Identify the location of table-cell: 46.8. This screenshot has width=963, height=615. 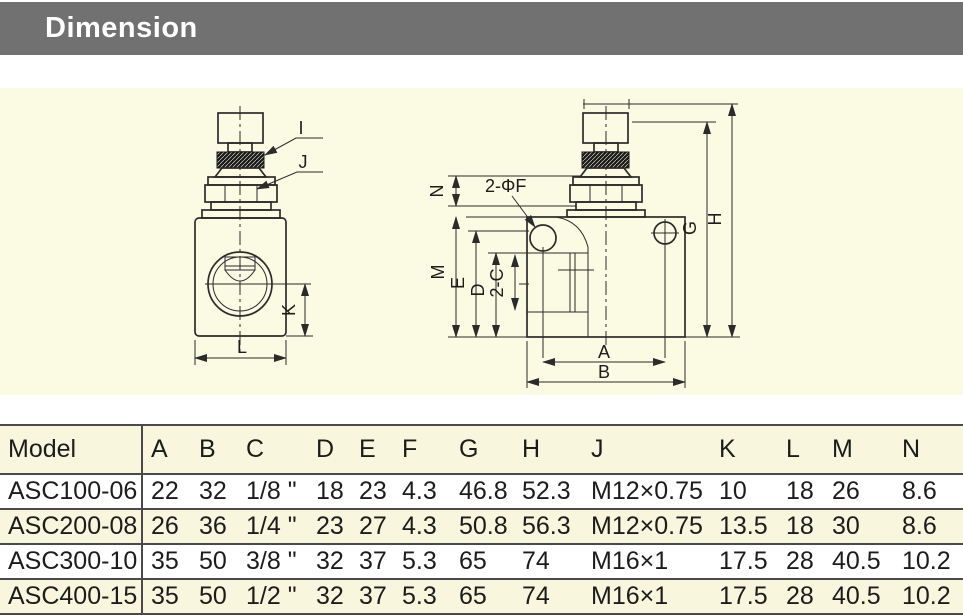
(483, 491).